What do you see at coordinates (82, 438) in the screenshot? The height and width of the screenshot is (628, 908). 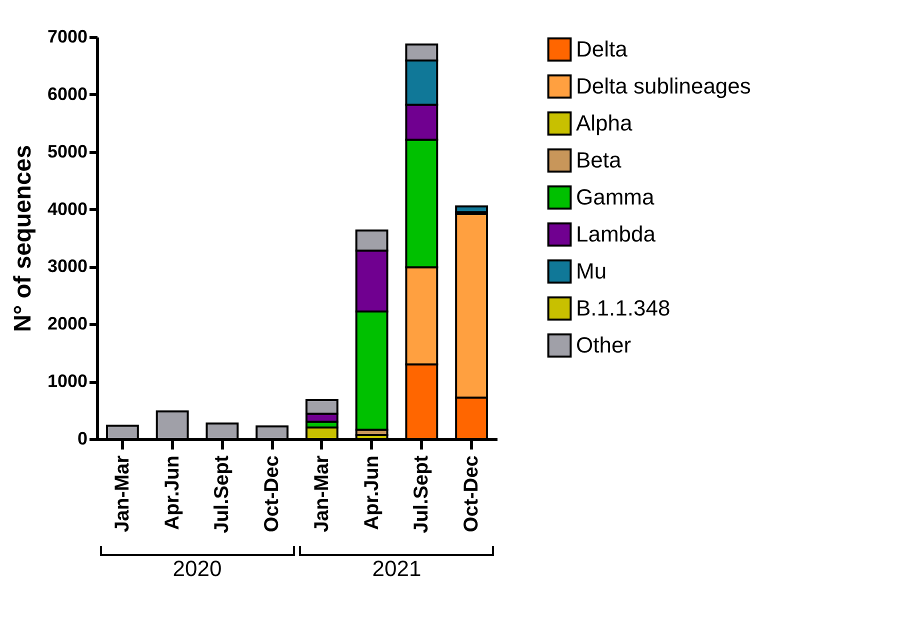 I see `y-tick-label: 0` at bounding box center [82, 438].